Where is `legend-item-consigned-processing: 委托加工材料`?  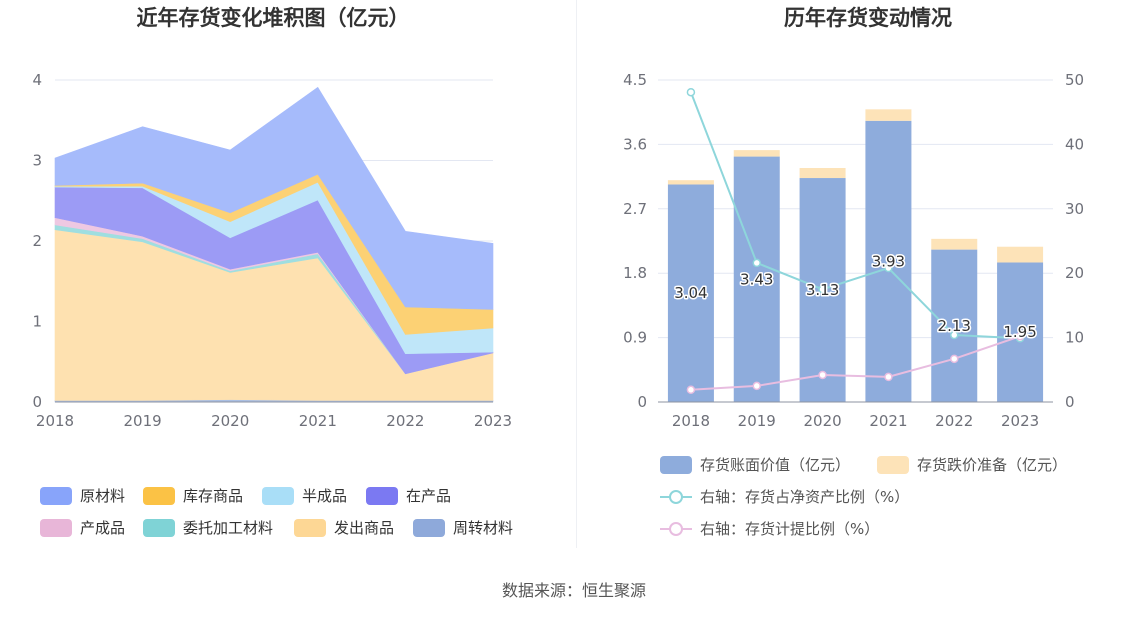 legend-item-consigned-processing: 委托加工材料 is located at coordinates (208, 528).